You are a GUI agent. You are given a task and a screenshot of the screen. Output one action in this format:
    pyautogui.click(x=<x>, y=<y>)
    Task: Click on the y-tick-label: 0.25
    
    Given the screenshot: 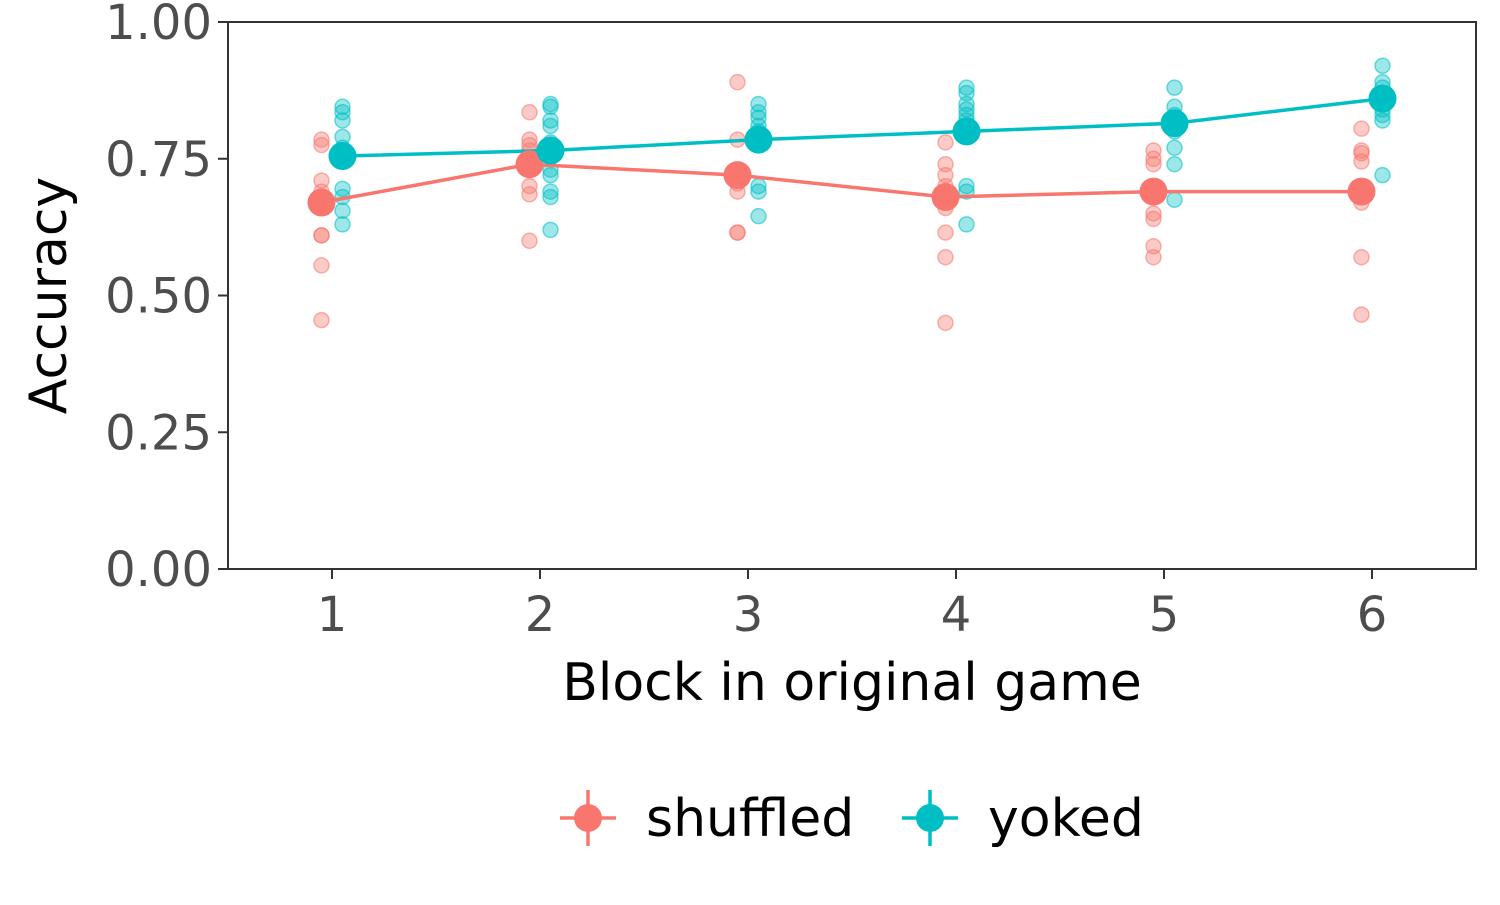 What is the action you would take?
    pyautogui.click(x=158, y=433)
    